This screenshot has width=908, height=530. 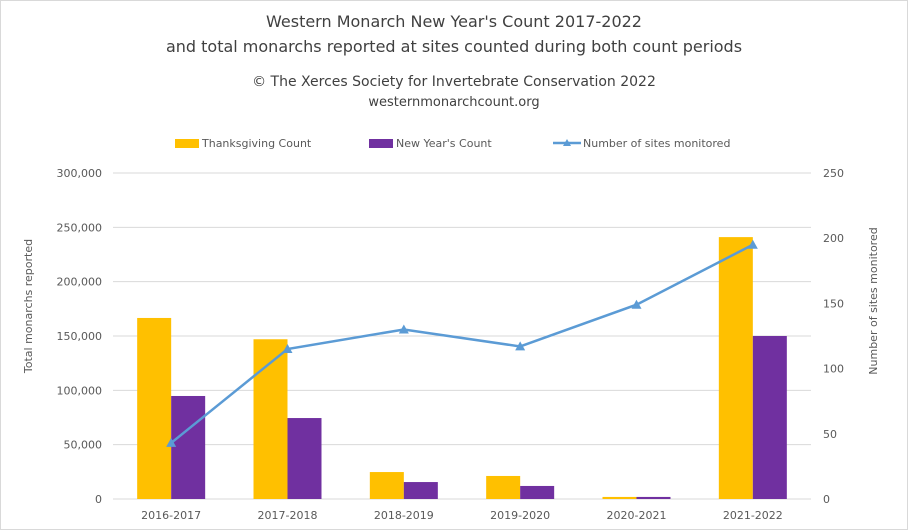 I want to click on y-tick-label: 250,000, so click(x=80, y=227).